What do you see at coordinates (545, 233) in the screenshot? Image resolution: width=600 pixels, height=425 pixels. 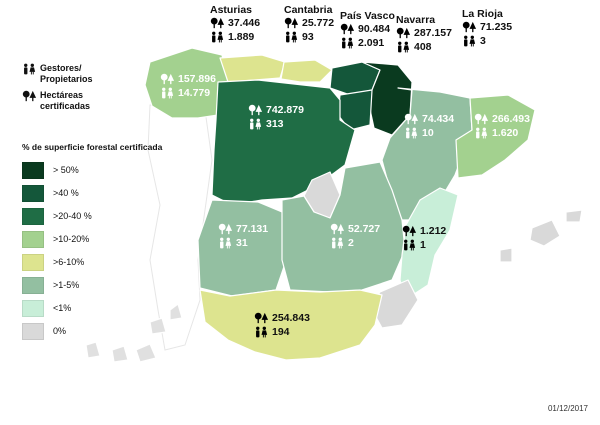 I see `region-baleares-mallorca` at bounding box center [545, 233].